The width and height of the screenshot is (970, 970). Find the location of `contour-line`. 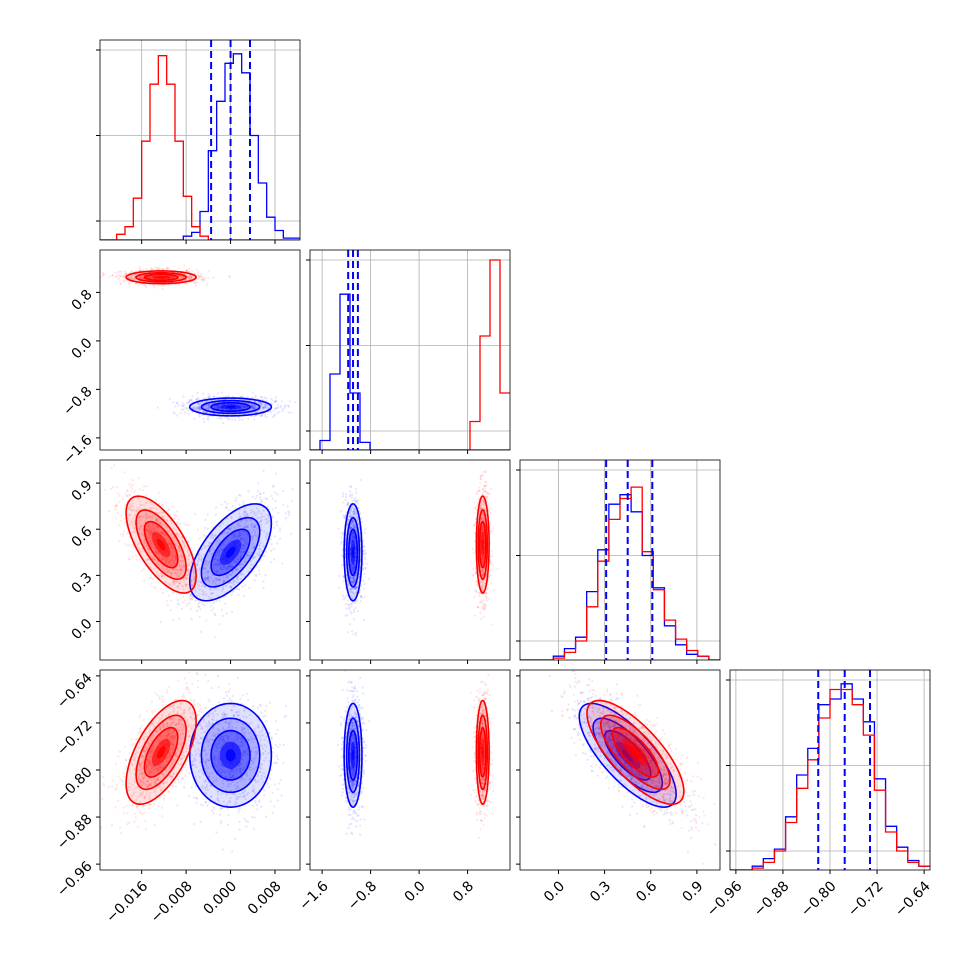

contour-line is located at coordinates (230, 552).